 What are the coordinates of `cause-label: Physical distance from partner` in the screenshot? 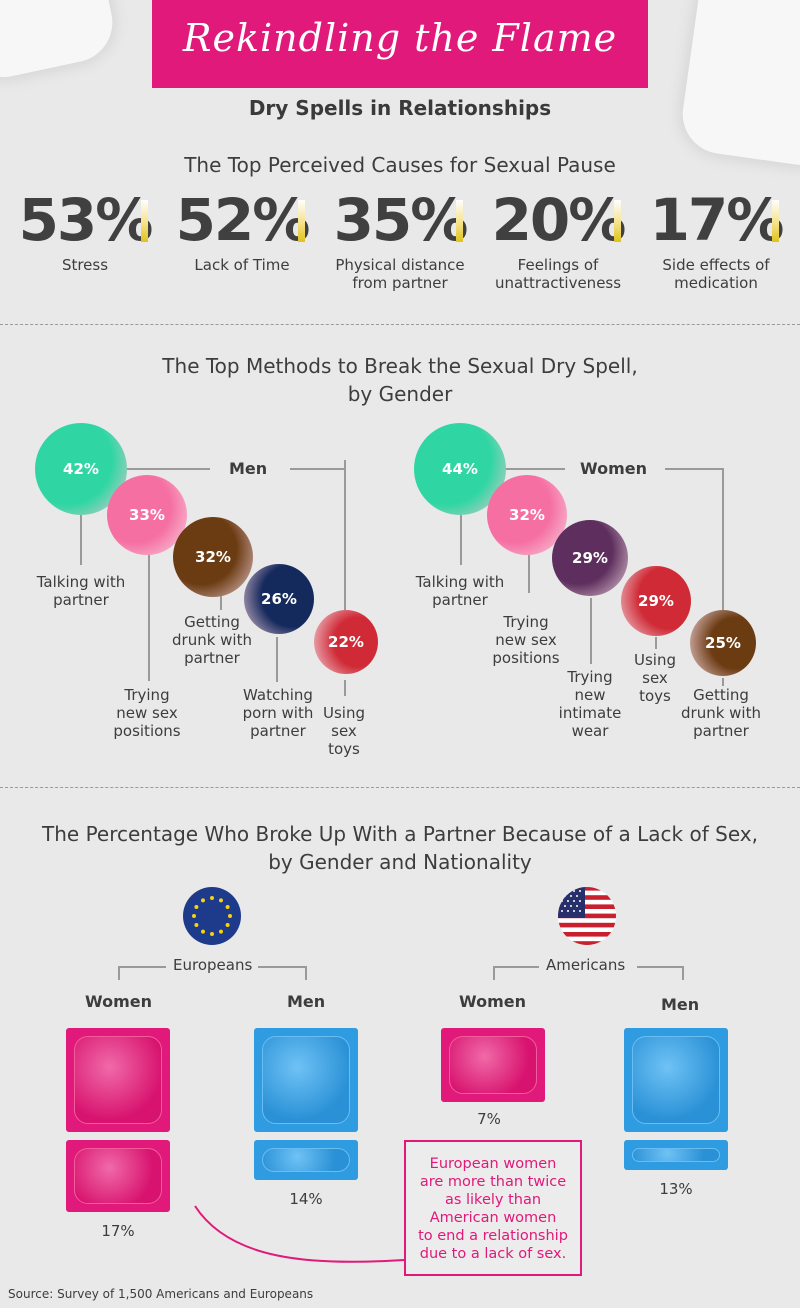 It's located at (400, 274).